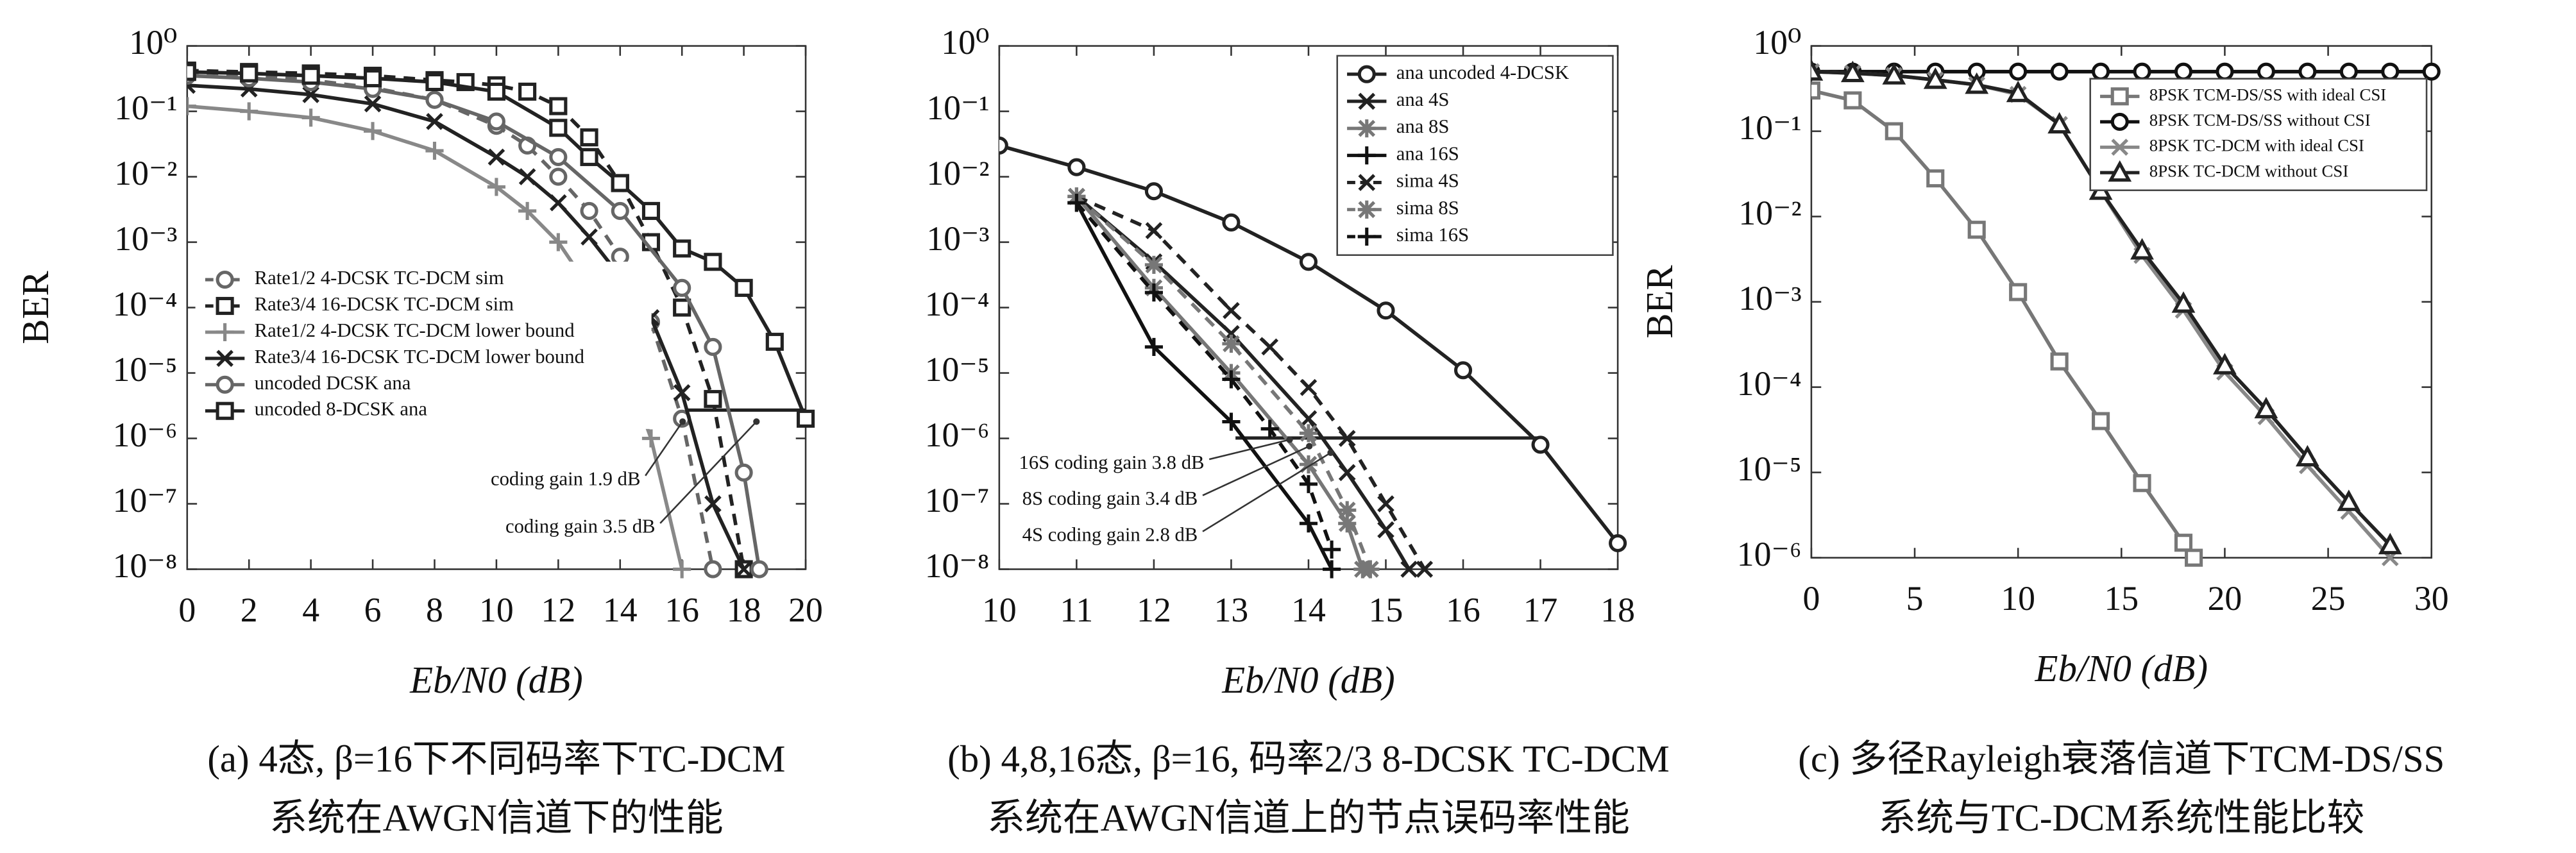 The height and width of the screenshot is (853, 2576). Describe the element at coordinates (2121, 818) in the screenshot. I see `caption: 系统与TC-DCM系统性能比较` at that location.